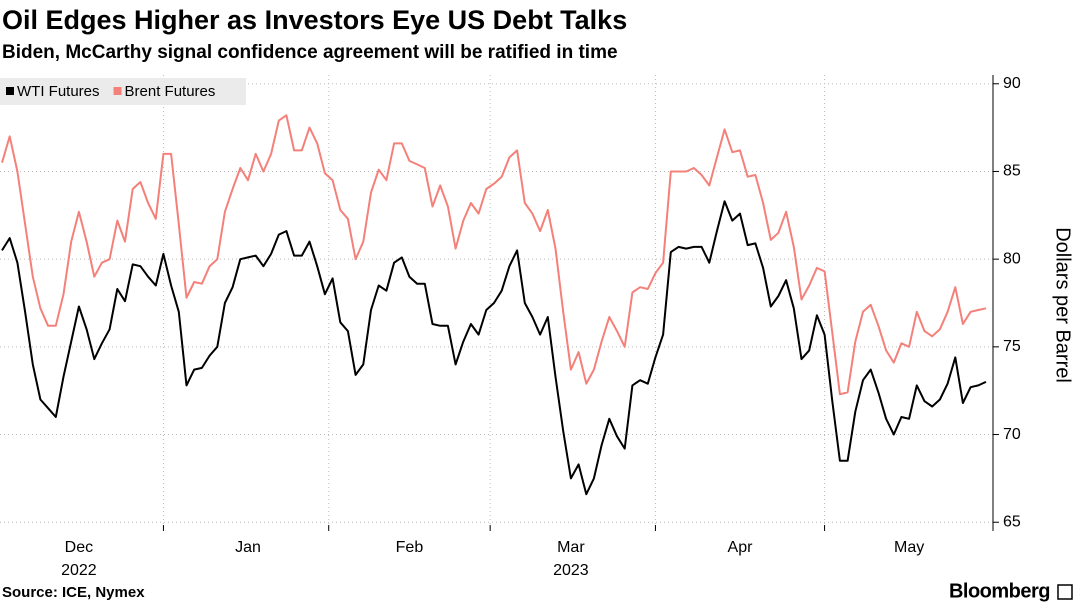 This screenshot has width=1078, height=605. I want to click on y-axis-label: Dollars per Barrel, so click(1063, 305).